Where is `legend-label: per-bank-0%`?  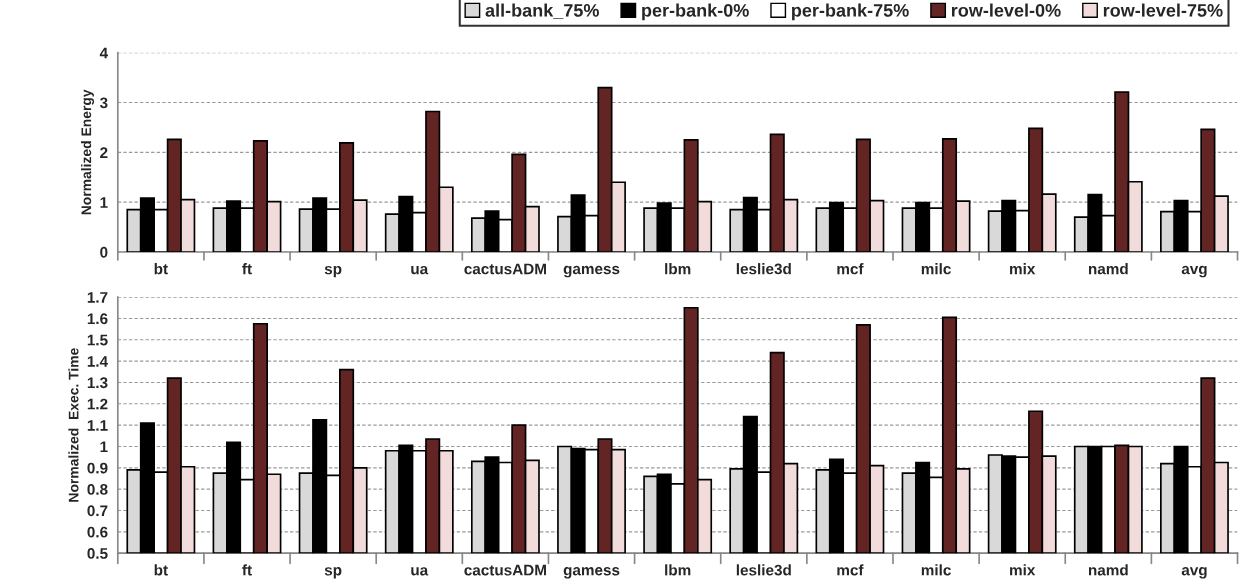
legend-label: per-bank-0% is located at coordinates (695, 12).